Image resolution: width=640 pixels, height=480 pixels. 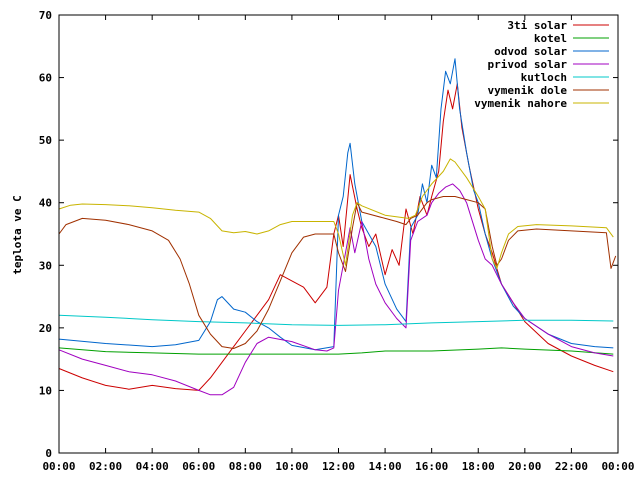 What do you see at coordinates (544, 77) in the screenshot?
I see `legend-label: kutloch` at bounding box center [544, 77].